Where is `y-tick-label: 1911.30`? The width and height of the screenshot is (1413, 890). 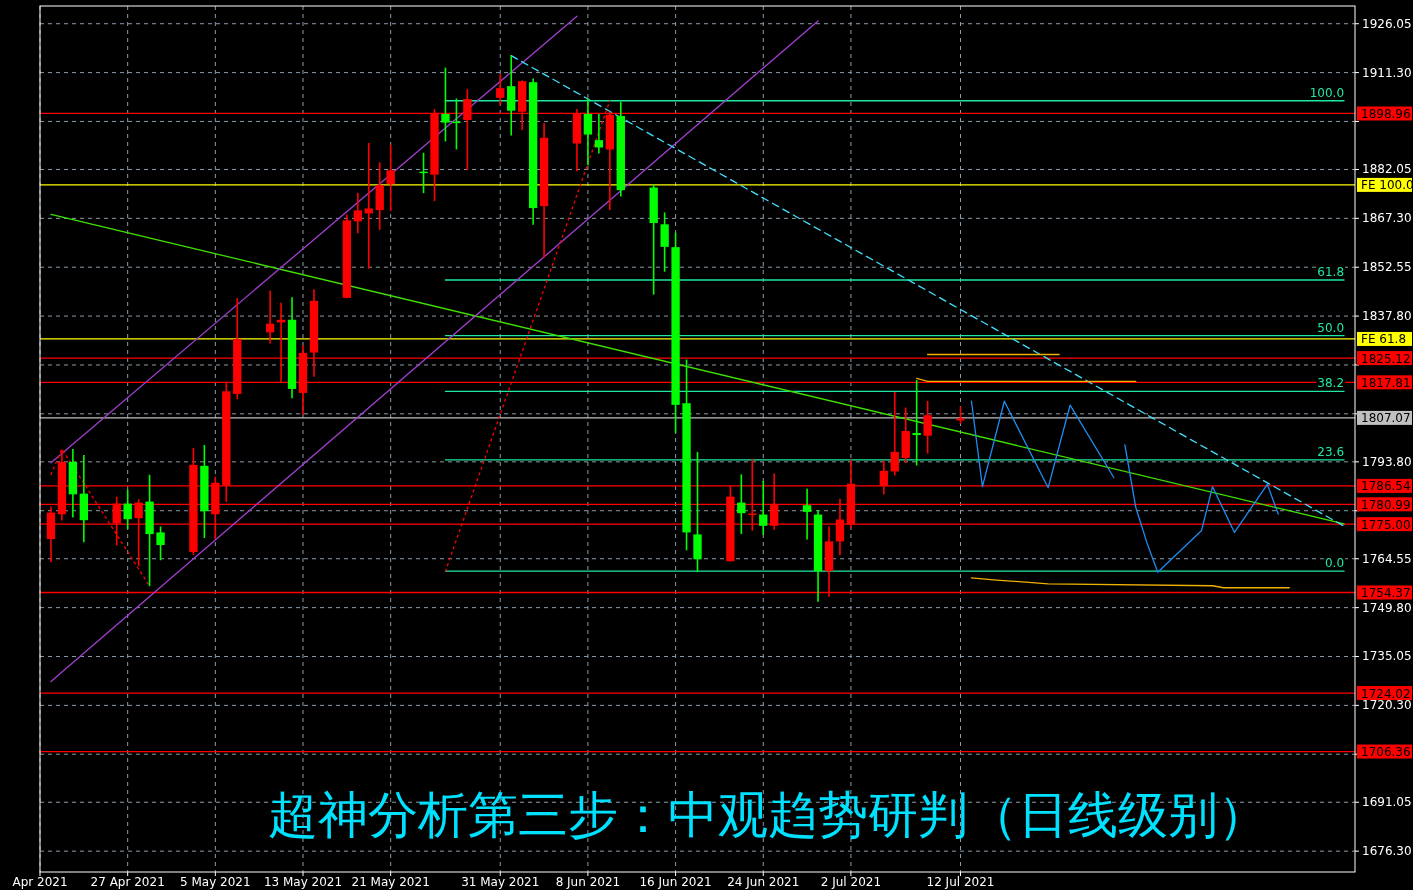
y-tick-label: 1911.30 is located at coordinates (1387, 72).